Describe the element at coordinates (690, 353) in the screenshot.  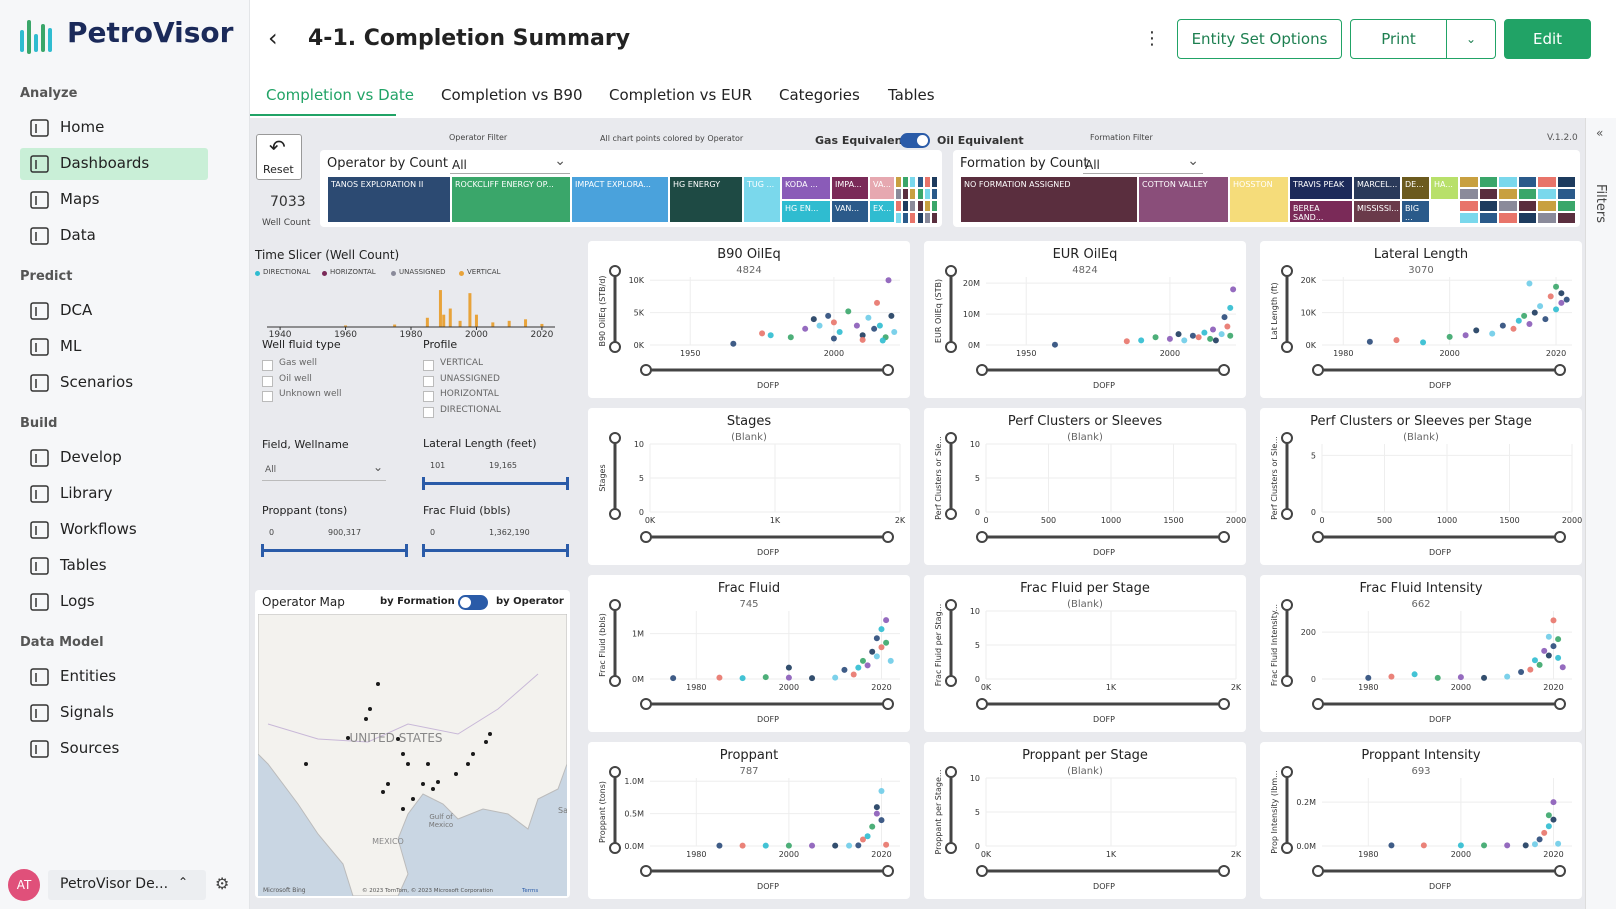
I see `x-tick-label: 1950` at that location.